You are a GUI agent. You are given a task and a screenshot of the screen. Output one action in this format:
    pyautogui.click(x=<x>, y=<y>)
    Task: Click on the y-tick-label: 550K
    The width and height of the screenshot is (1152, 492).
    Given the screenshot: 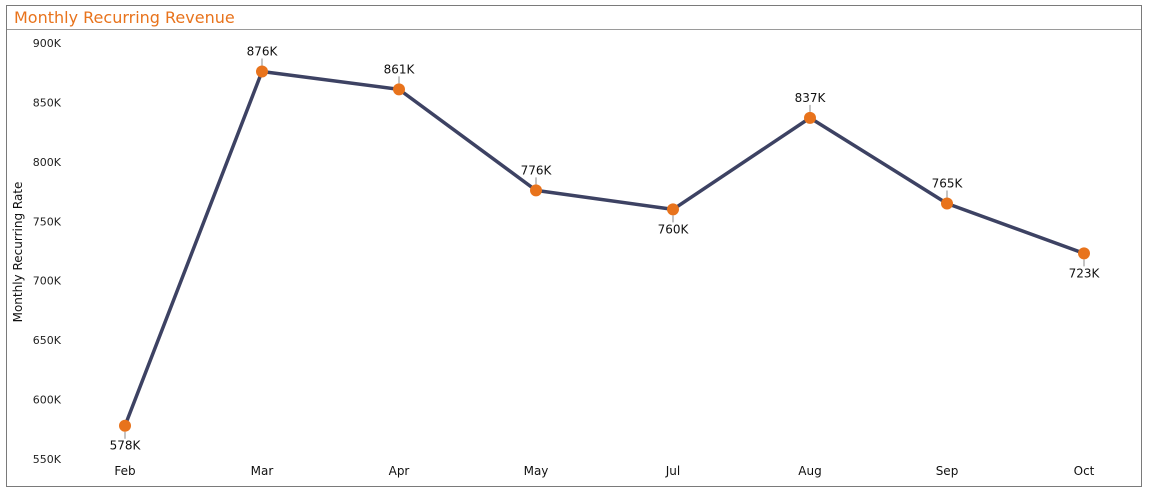 What is the action you would take?
    pyautogui.click(x=47, y=459)
    